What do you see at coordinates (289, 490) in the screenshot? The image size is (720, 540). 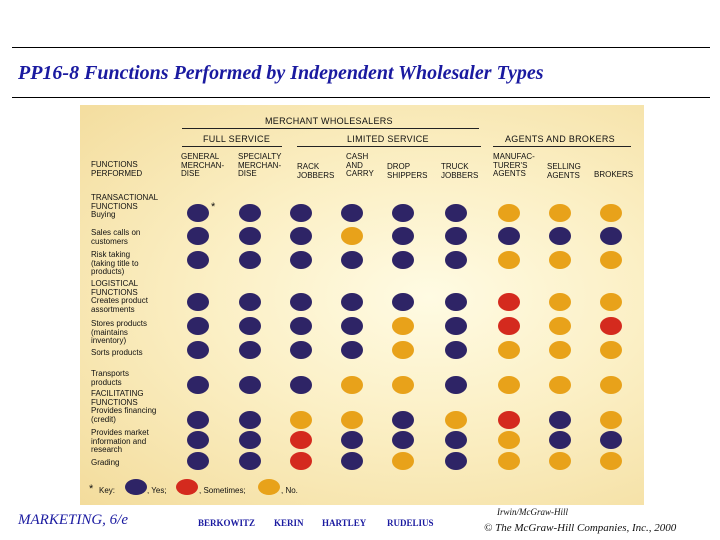 I see `legend-no-label: , No.` at bounding box center [289, 490].